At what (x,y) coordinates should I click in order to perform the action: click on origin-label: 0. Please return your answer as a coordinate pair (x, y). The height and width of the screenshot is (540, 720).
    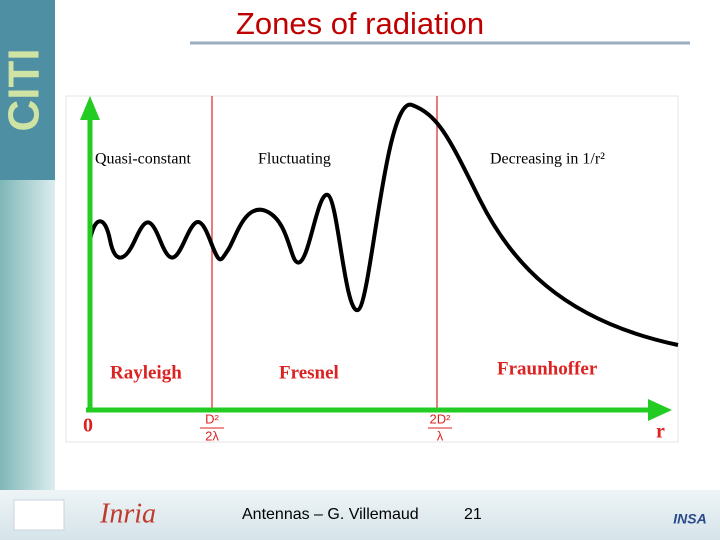
    Looking at the image, I should click on (88, 426).